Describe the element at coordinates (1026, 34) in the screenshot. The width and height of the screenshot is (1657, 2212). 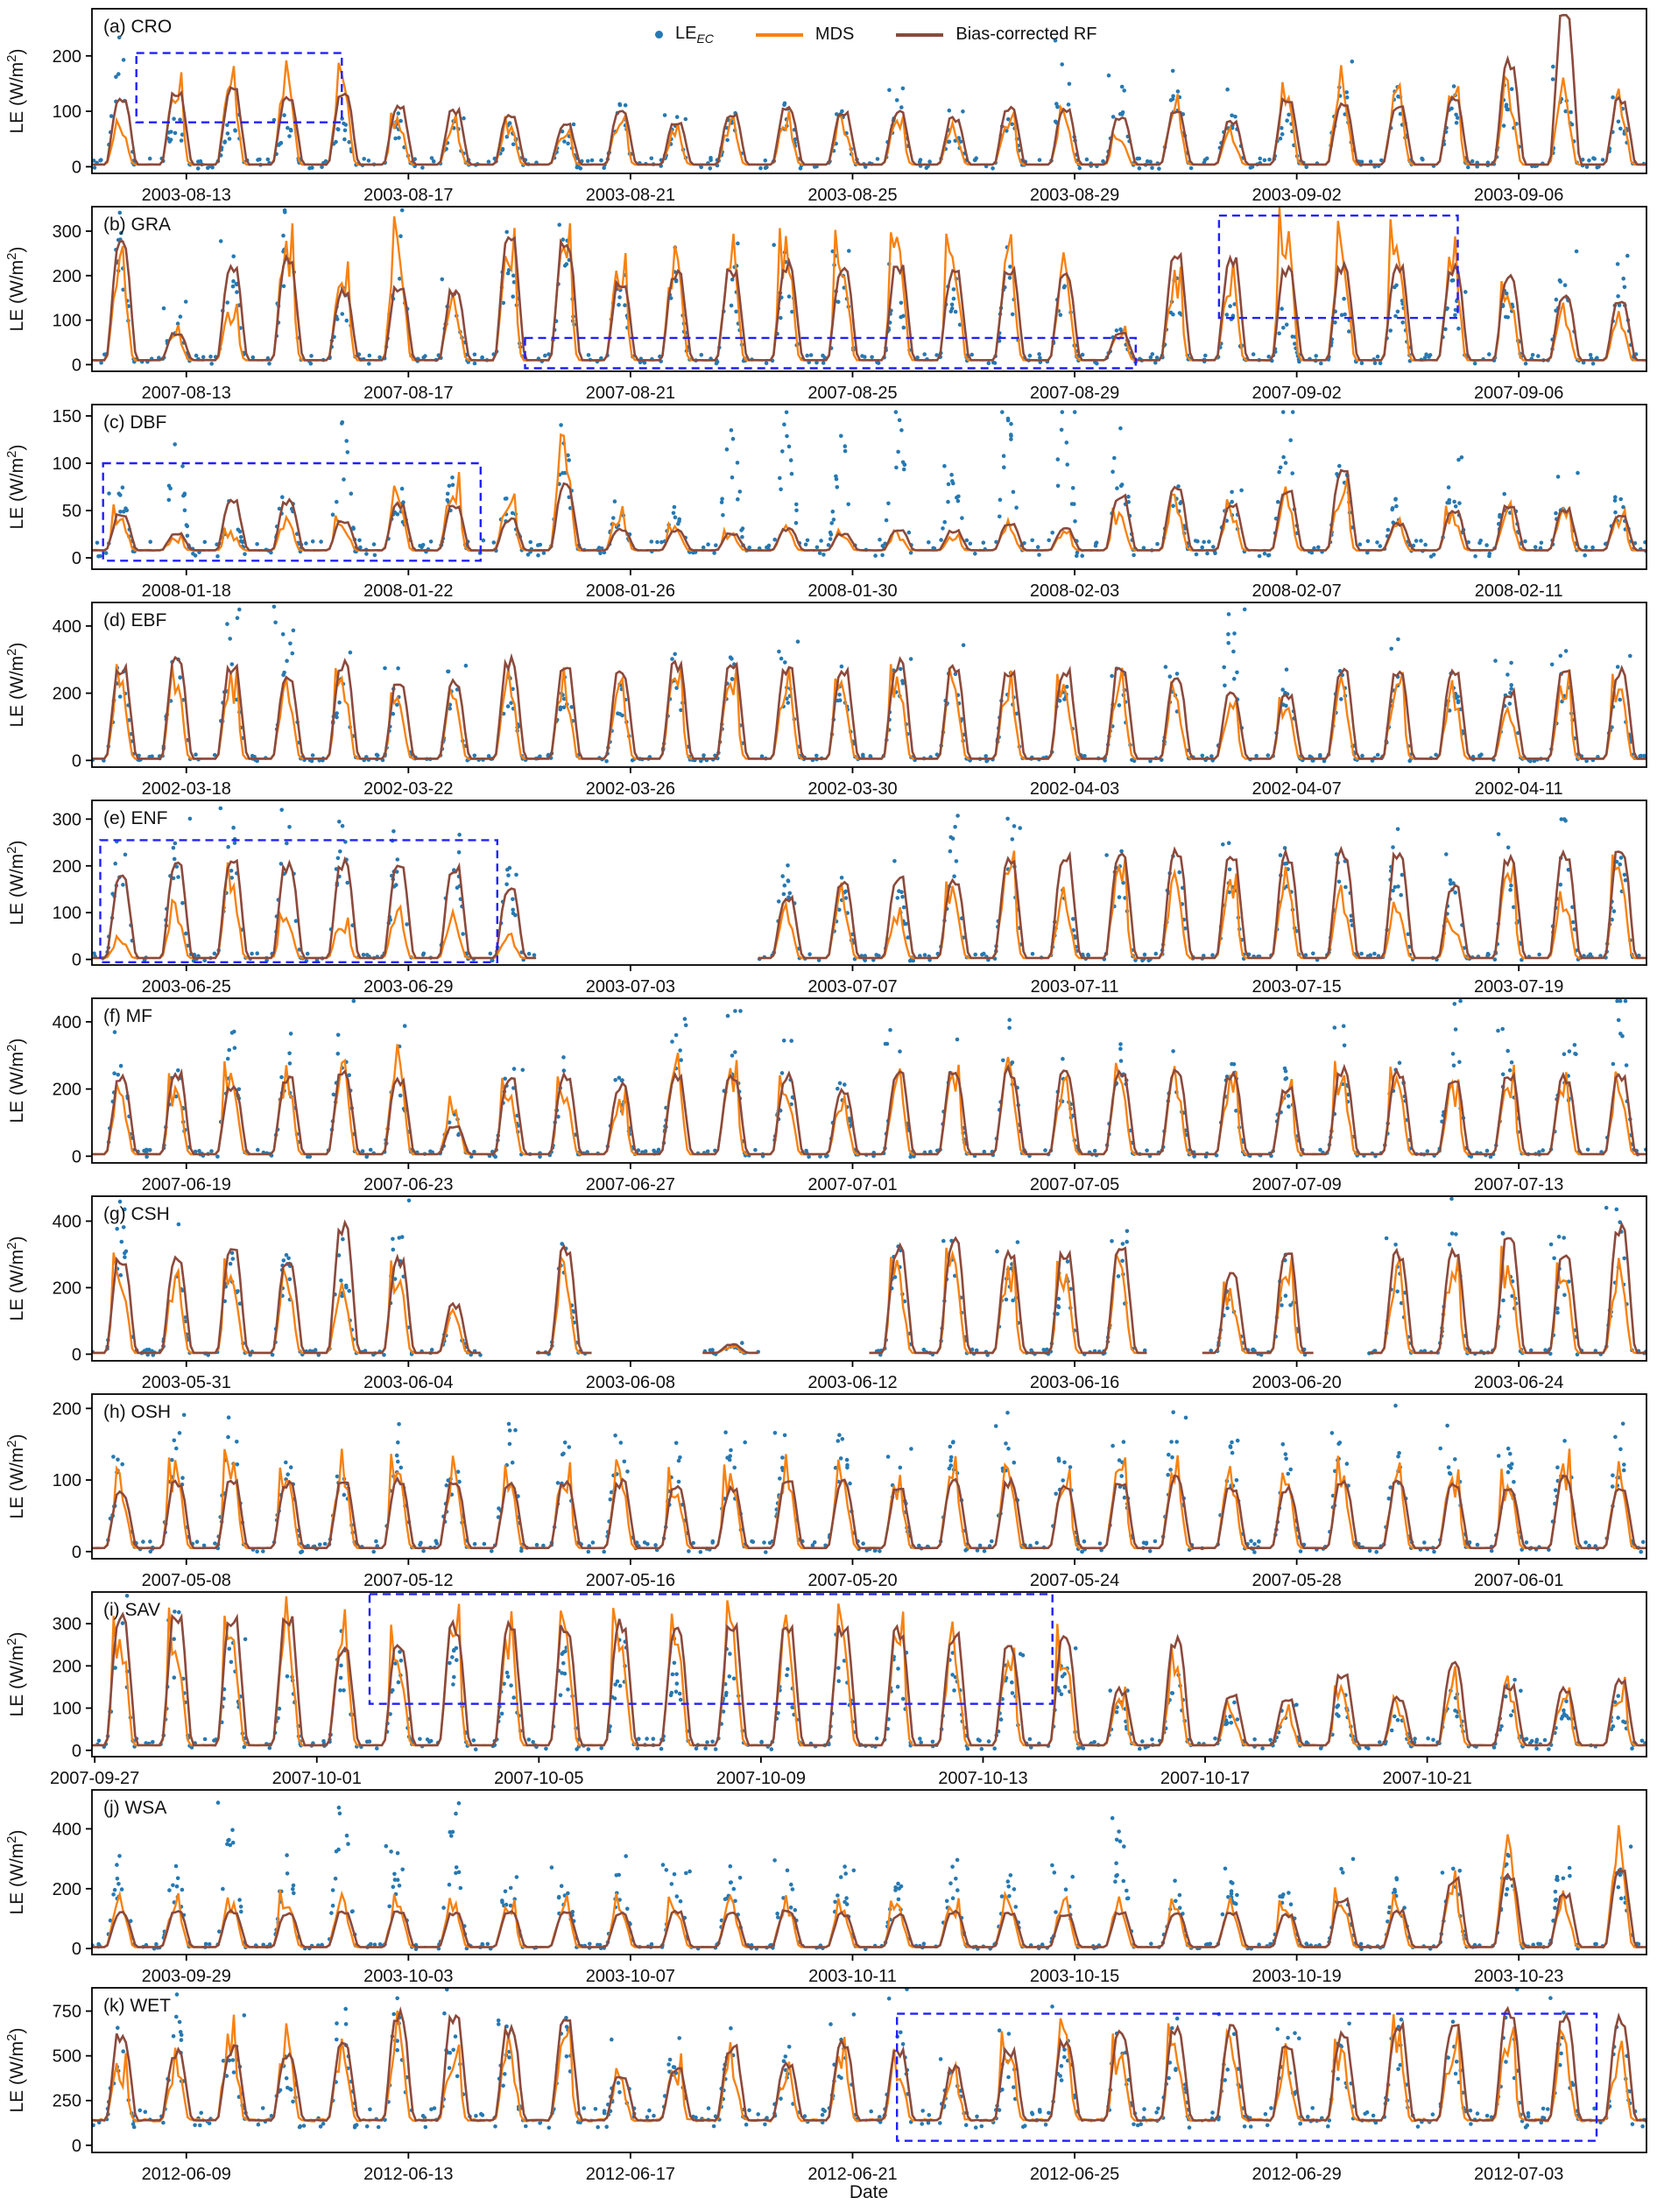
I see `legend-label-rf: Bias-corrected RF` at that location.